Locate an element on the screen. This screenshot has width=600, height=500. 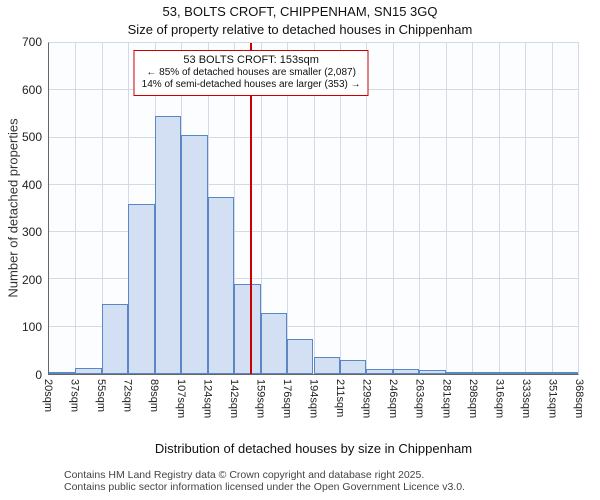
x-tick-label: 89sqm is located at coordinates (154, 396).